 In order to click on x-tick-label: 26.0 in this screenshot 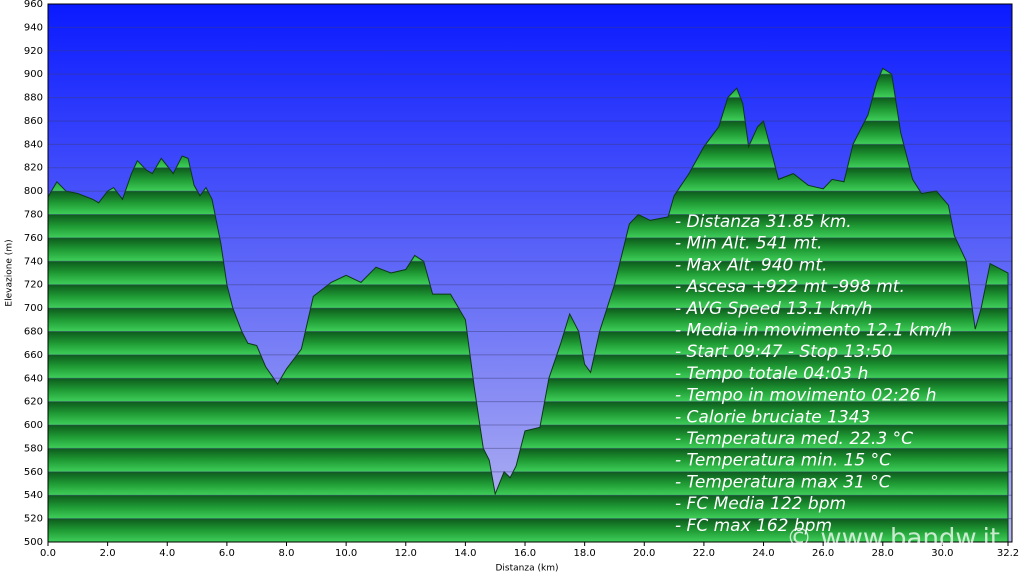, I will do `click(823, 553)`.